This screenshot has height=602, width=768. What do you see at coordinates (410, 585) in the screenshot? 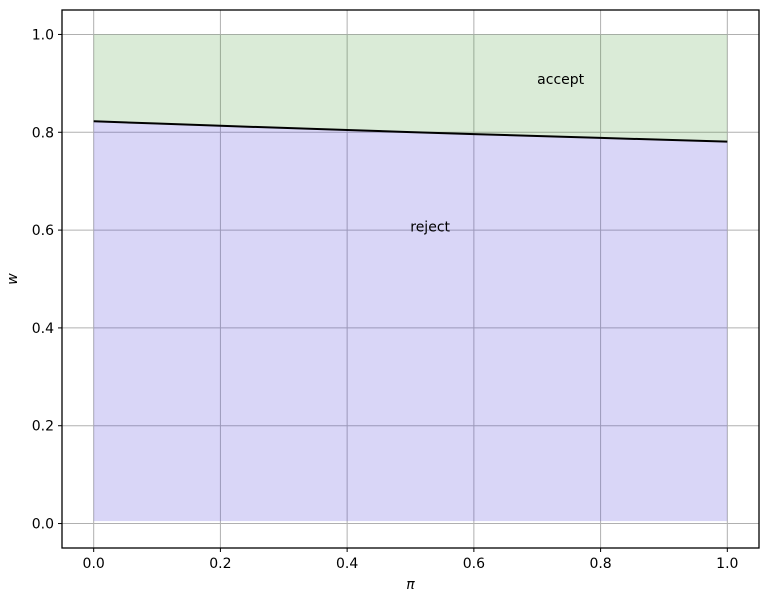
I see `x-axis-label: π` at bounding box center [410, 585].